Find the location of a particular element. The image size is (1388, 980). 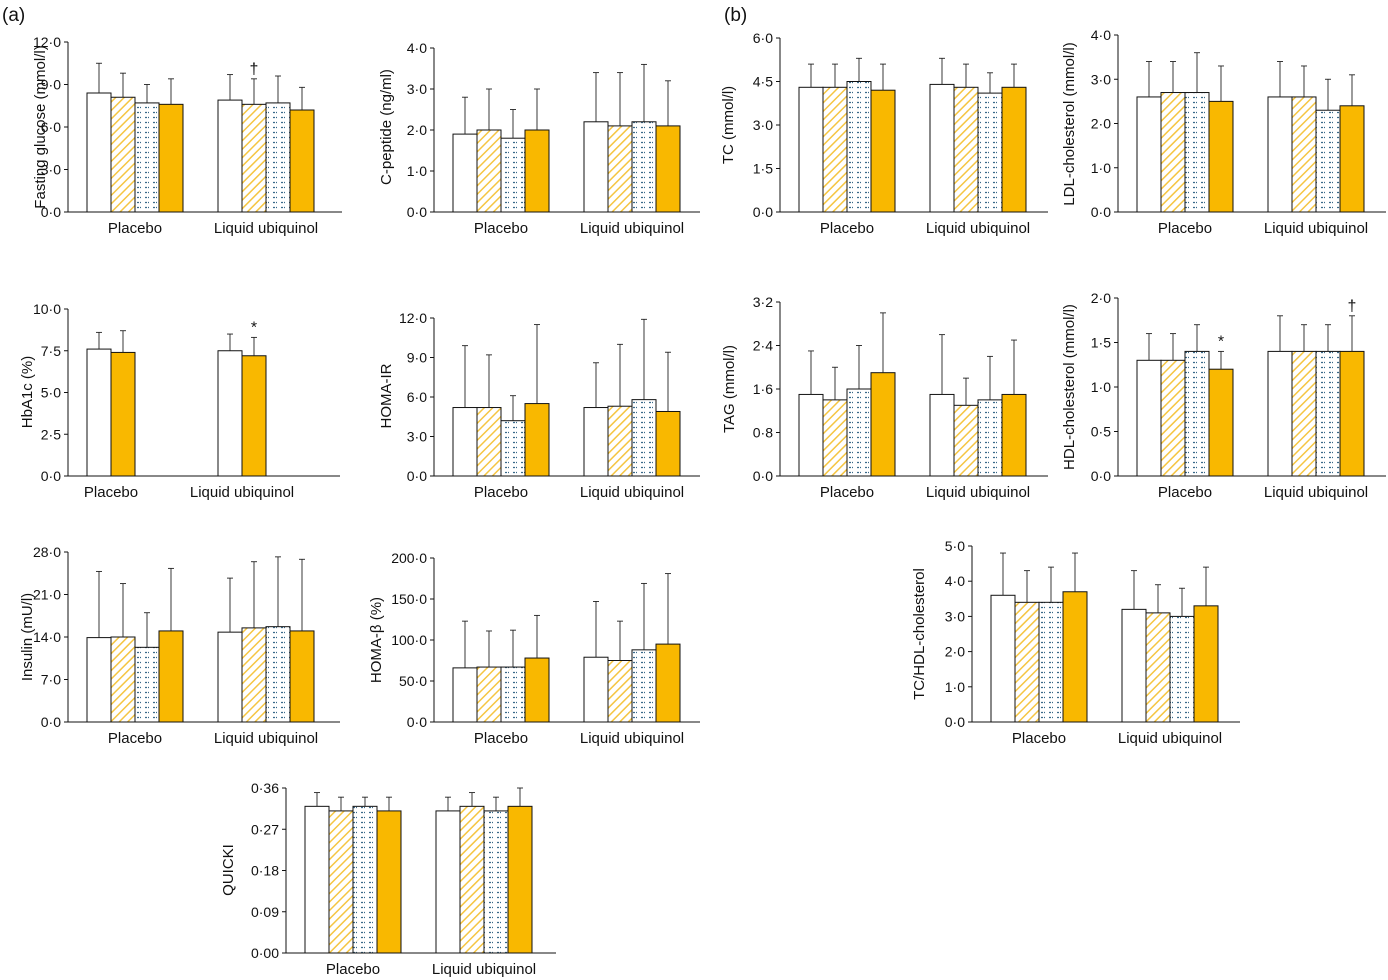

y-axis-label: LDL-cholesterol (mmol/l) is located at coordinates (1069, 123).